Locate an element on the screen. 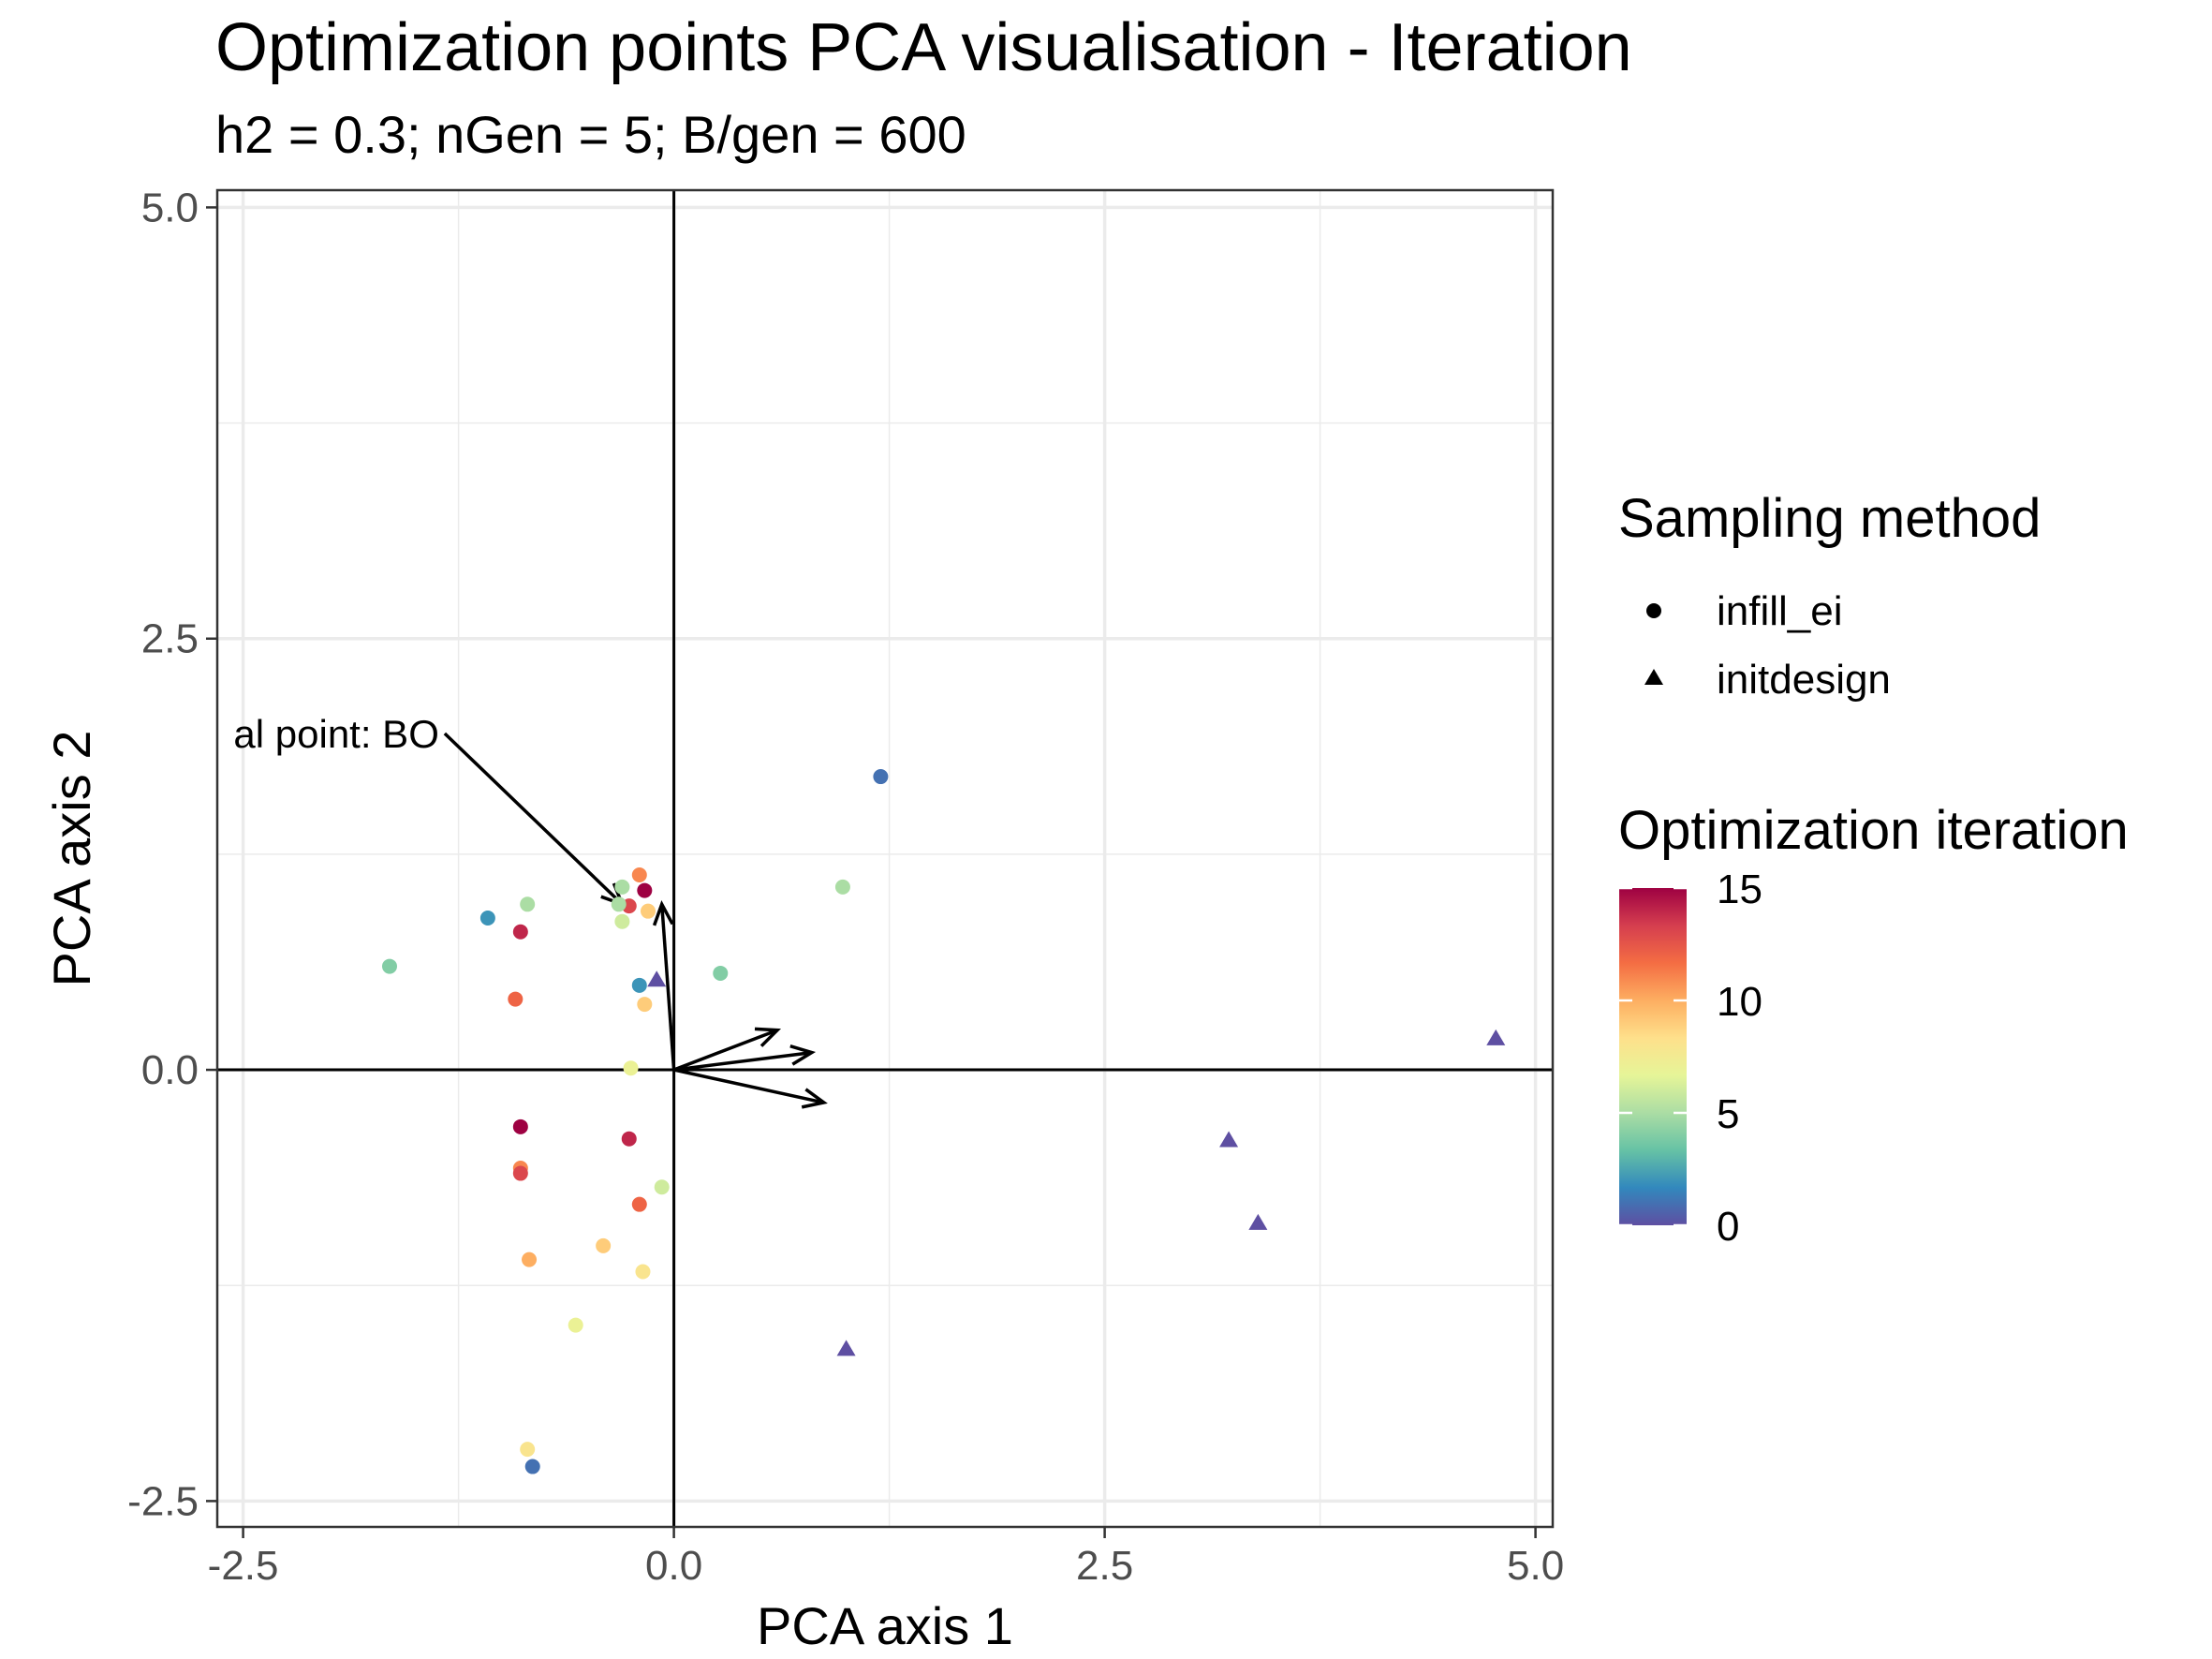 This screenshot has height=1659, width=2212. y-tick-label: 5.0 is located at coordinates (170, 208).